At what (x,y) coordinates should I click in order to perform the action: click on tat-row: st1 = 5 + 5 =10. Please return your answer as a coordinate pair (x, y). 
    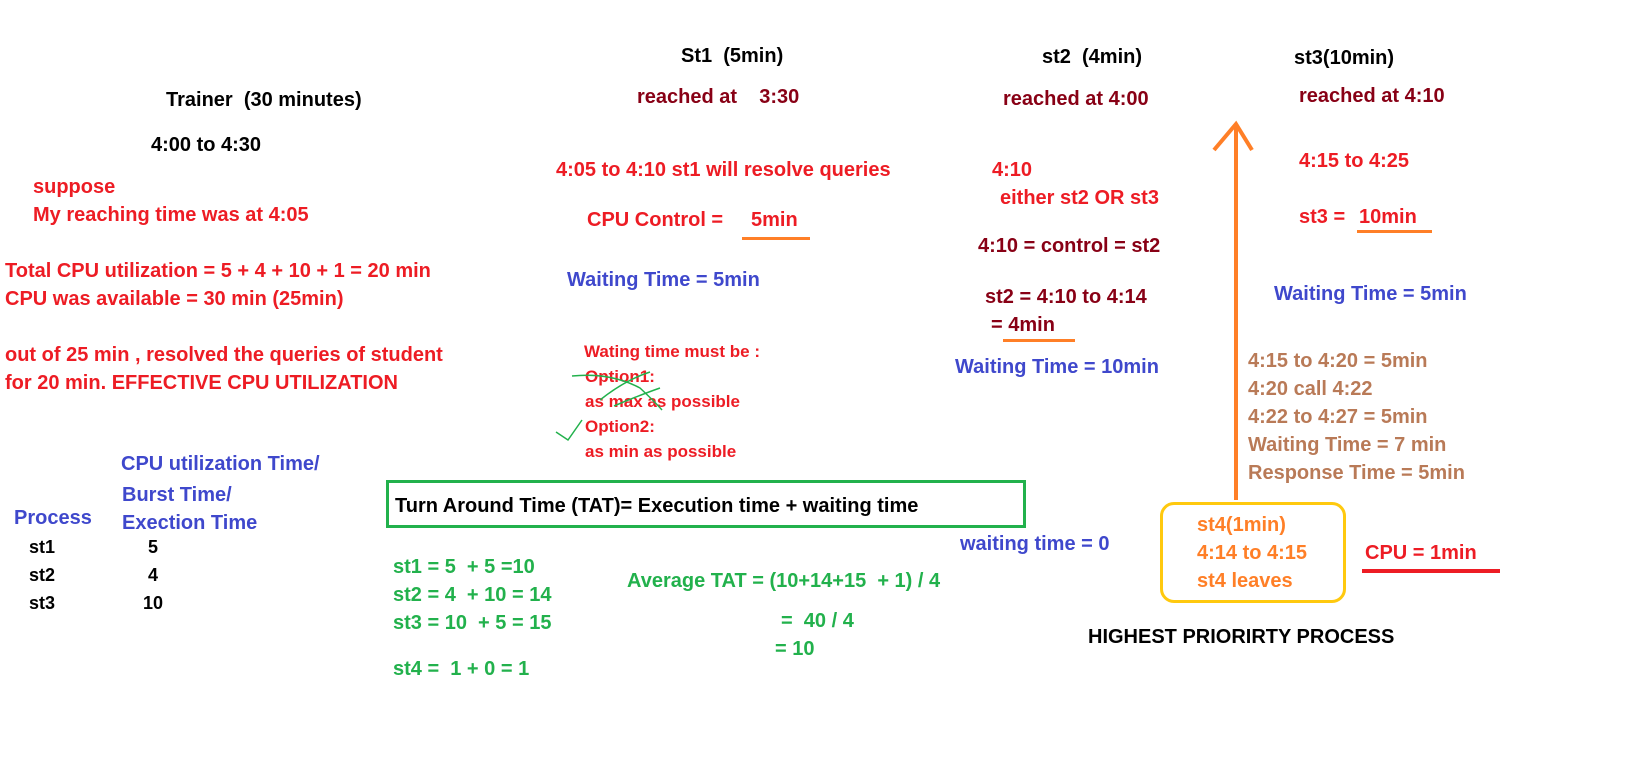
    Looking at the image, I should click on (464, 567).